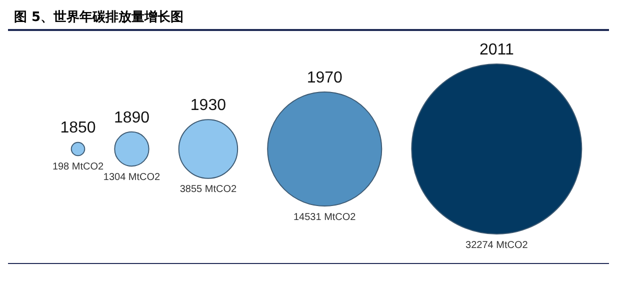  What do you see at coordinates (132, 177) in the screenshot?
I see `data-label: 1304 MtCO2` at bounding box center [132, 177].